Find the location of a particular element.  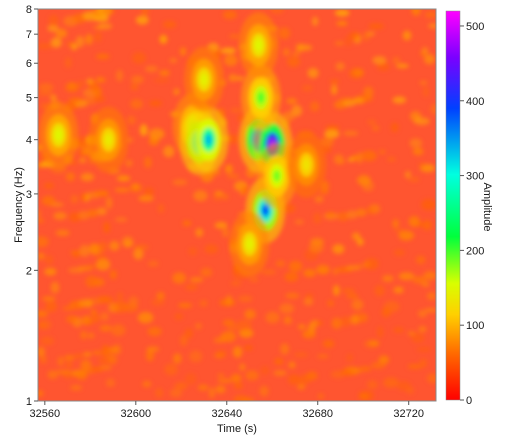

x-tick-label: 32720 is located at coordinates (408, 414).